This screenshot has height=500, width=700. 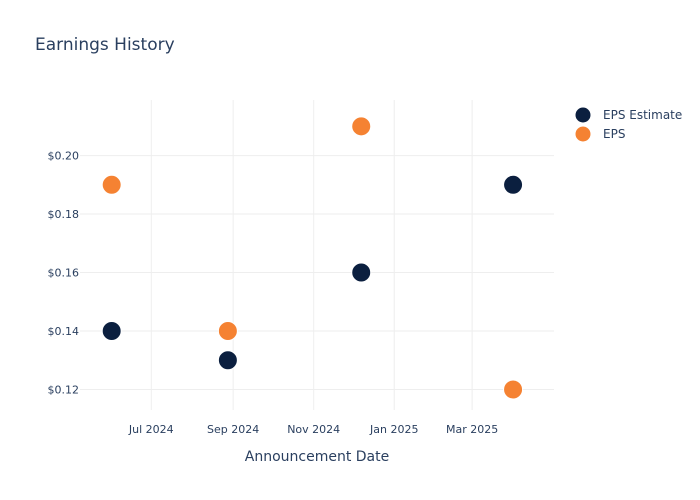 I want to click on x-axis-ticks: Jul 2024 Sep 2024 Nov 2024 Jan 2025 Mar 2025, so click(x=313, y=429).